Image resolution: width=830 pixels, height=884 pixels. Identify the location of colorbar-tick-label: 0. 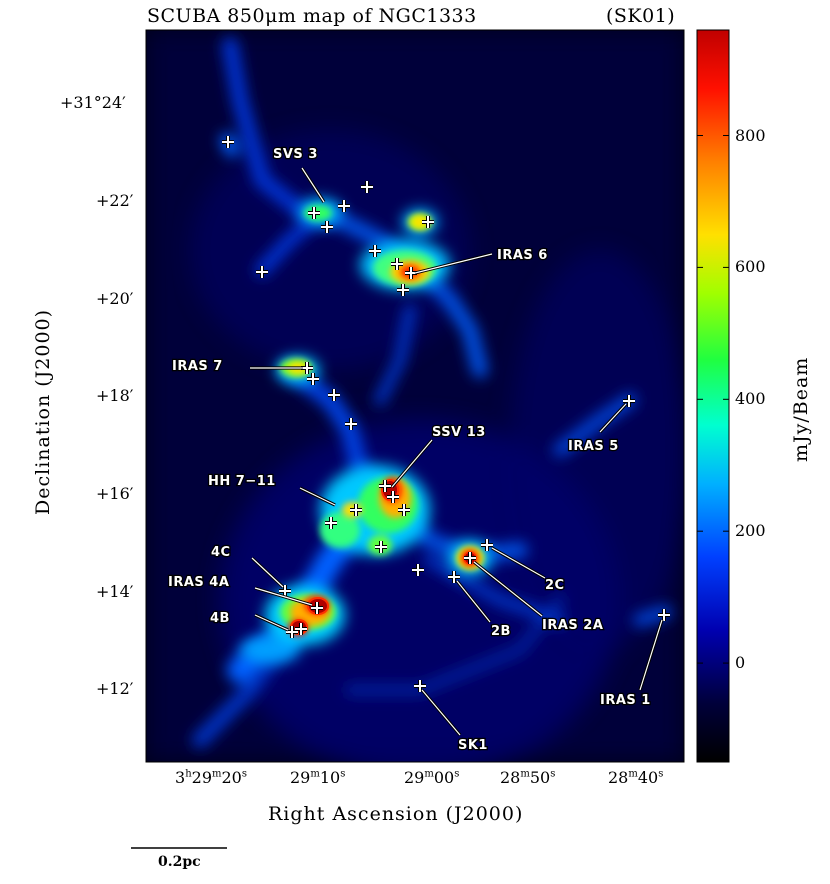
(740, 663).